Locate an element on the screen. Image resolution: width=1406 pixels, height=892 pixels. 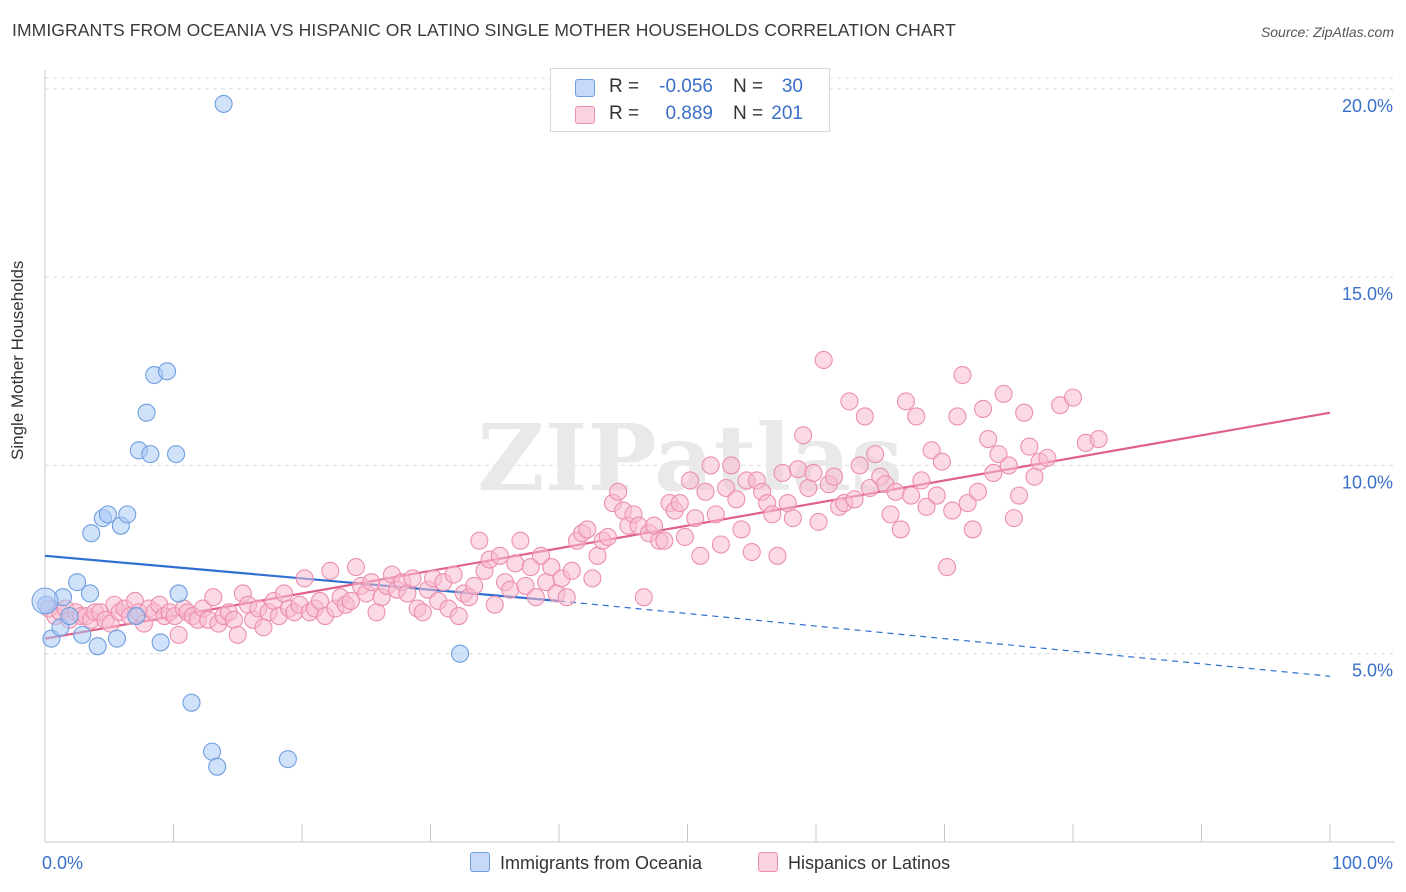
bottom-legend-hispanic-label: Hispanics or Latinos is located at coordinates (869, 863).